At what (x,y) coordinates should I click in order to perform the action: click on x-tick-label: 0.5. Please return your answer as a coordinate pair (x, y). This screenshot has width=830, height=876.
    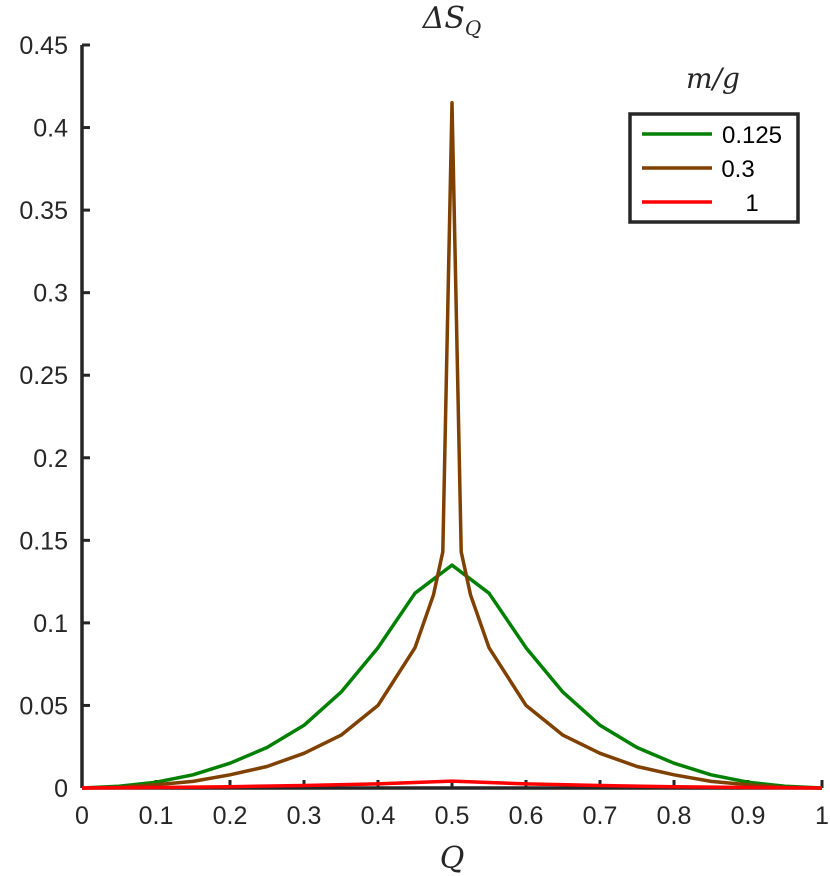
    Looking at the image, I should click on (452, 816).